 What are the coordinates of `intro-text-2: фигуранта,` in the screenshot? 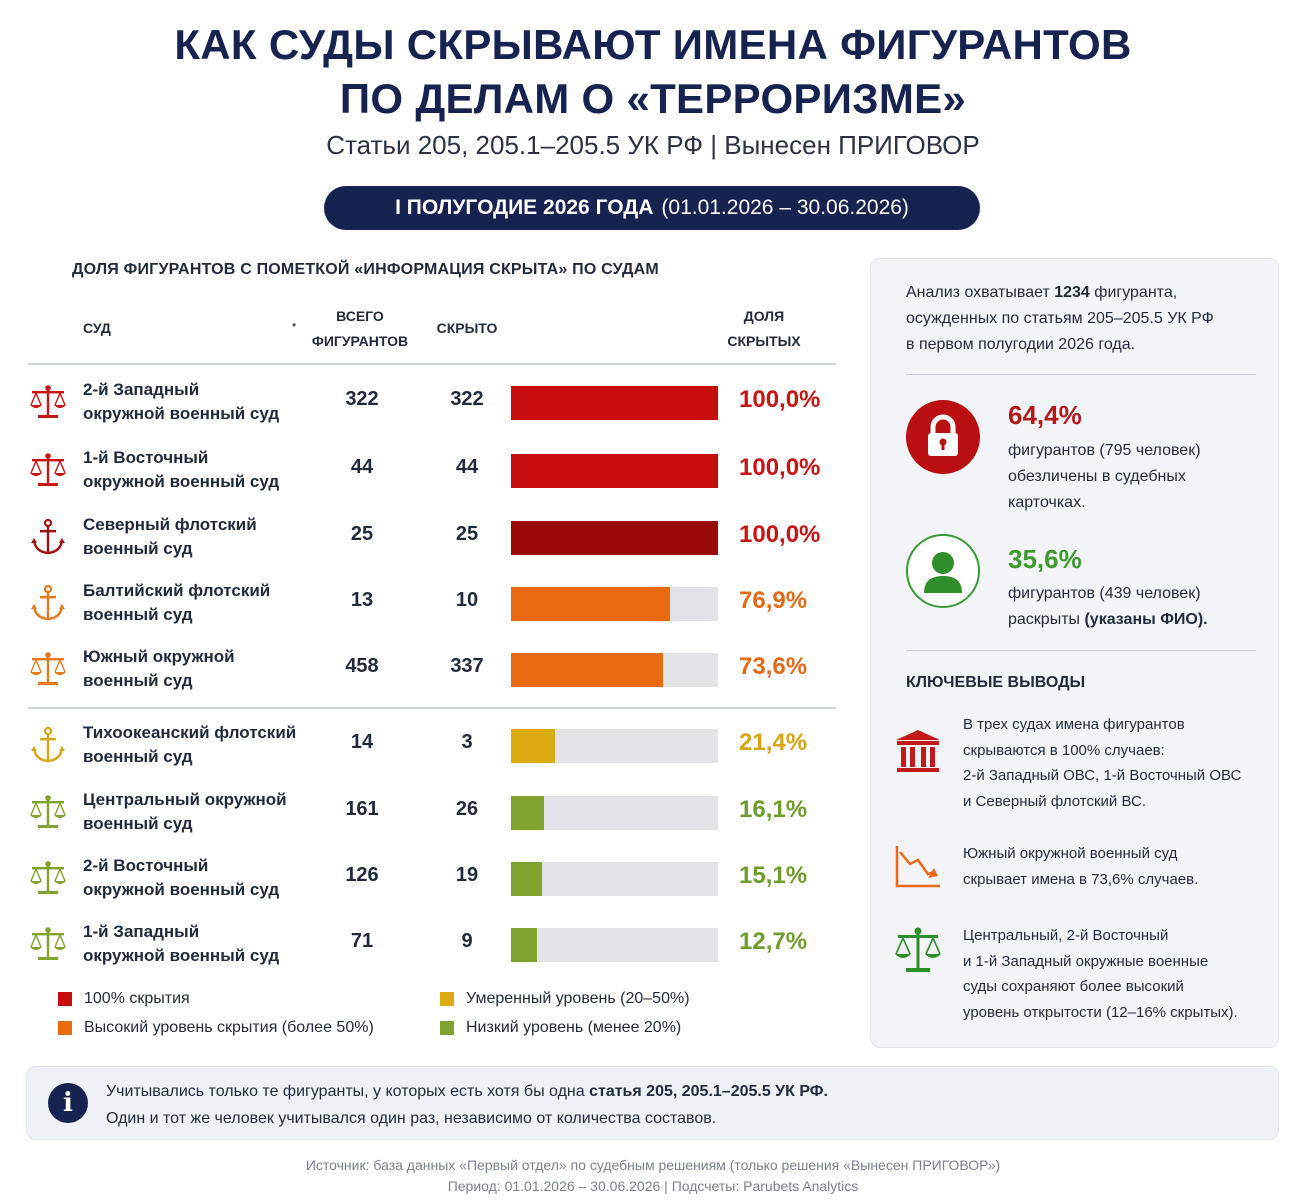 It's located at (1133, 292).